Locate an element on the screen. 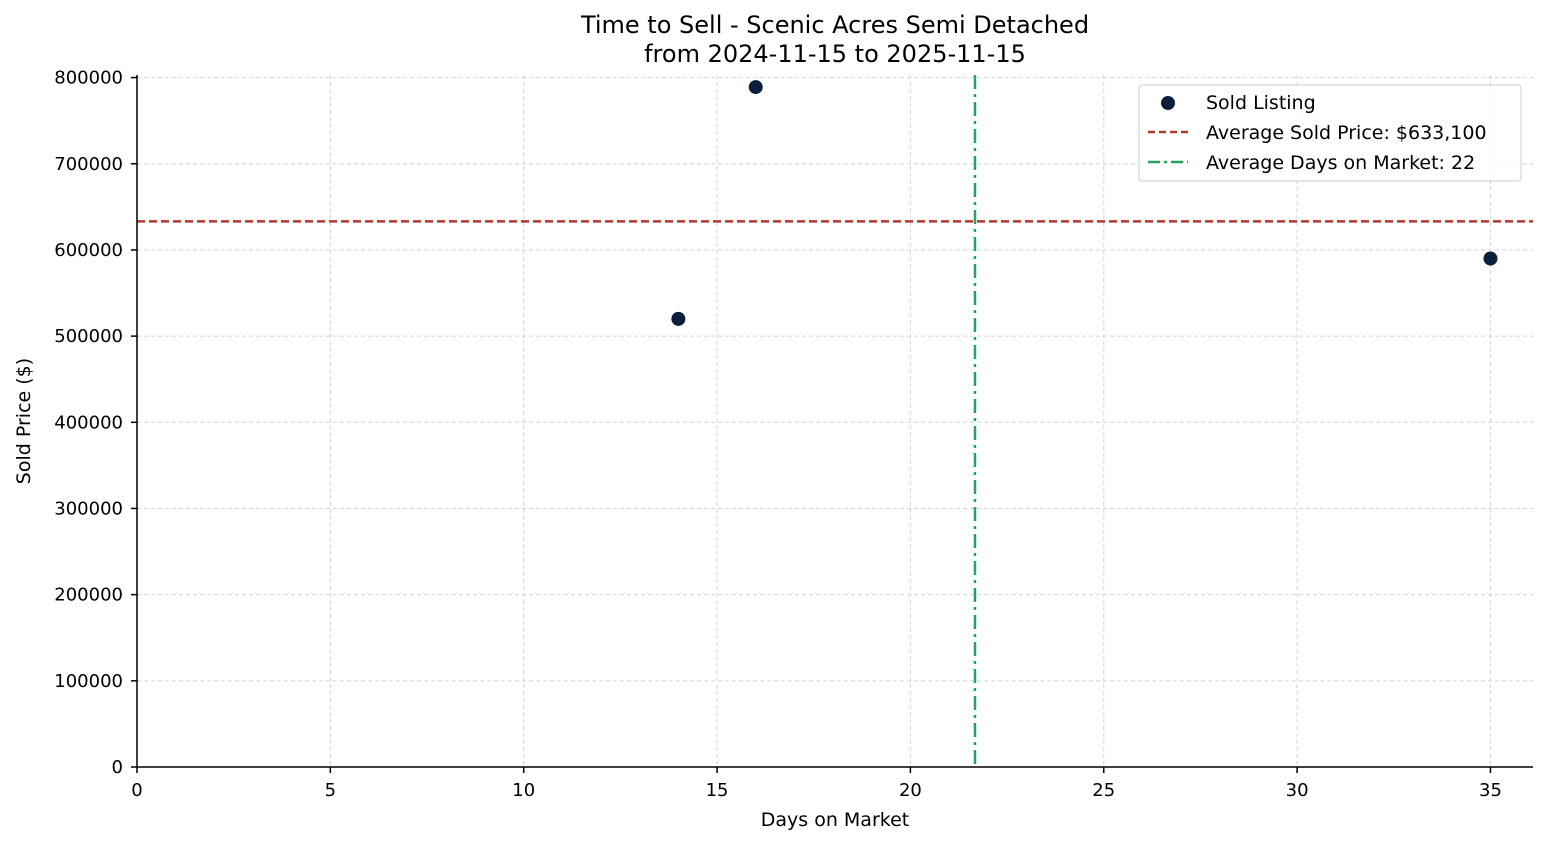 The height and width of the screenshot is (845, 1547). x-tick-label: 25 is located at coordinates (1103, 790).